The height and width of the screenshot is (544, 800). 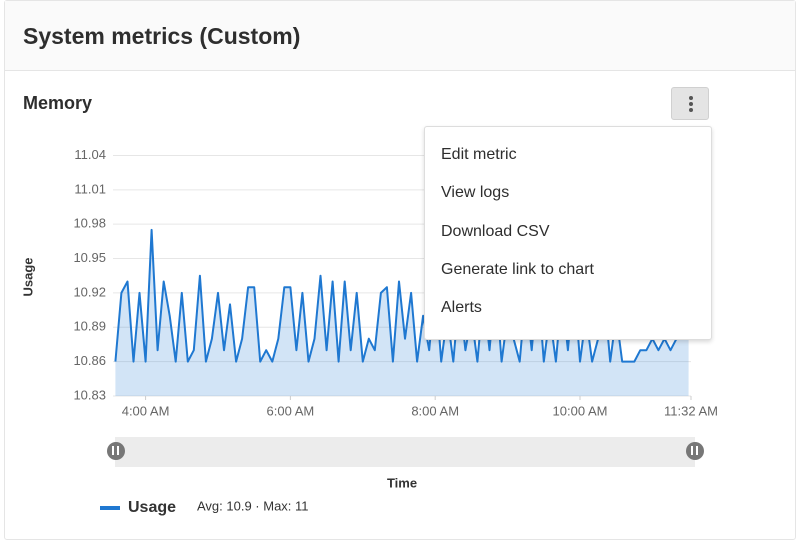 What do you see at coordinates (89, 291) in the screenshot?
I see `y-tick-label: 10.92` at bounding box center [89, 291].